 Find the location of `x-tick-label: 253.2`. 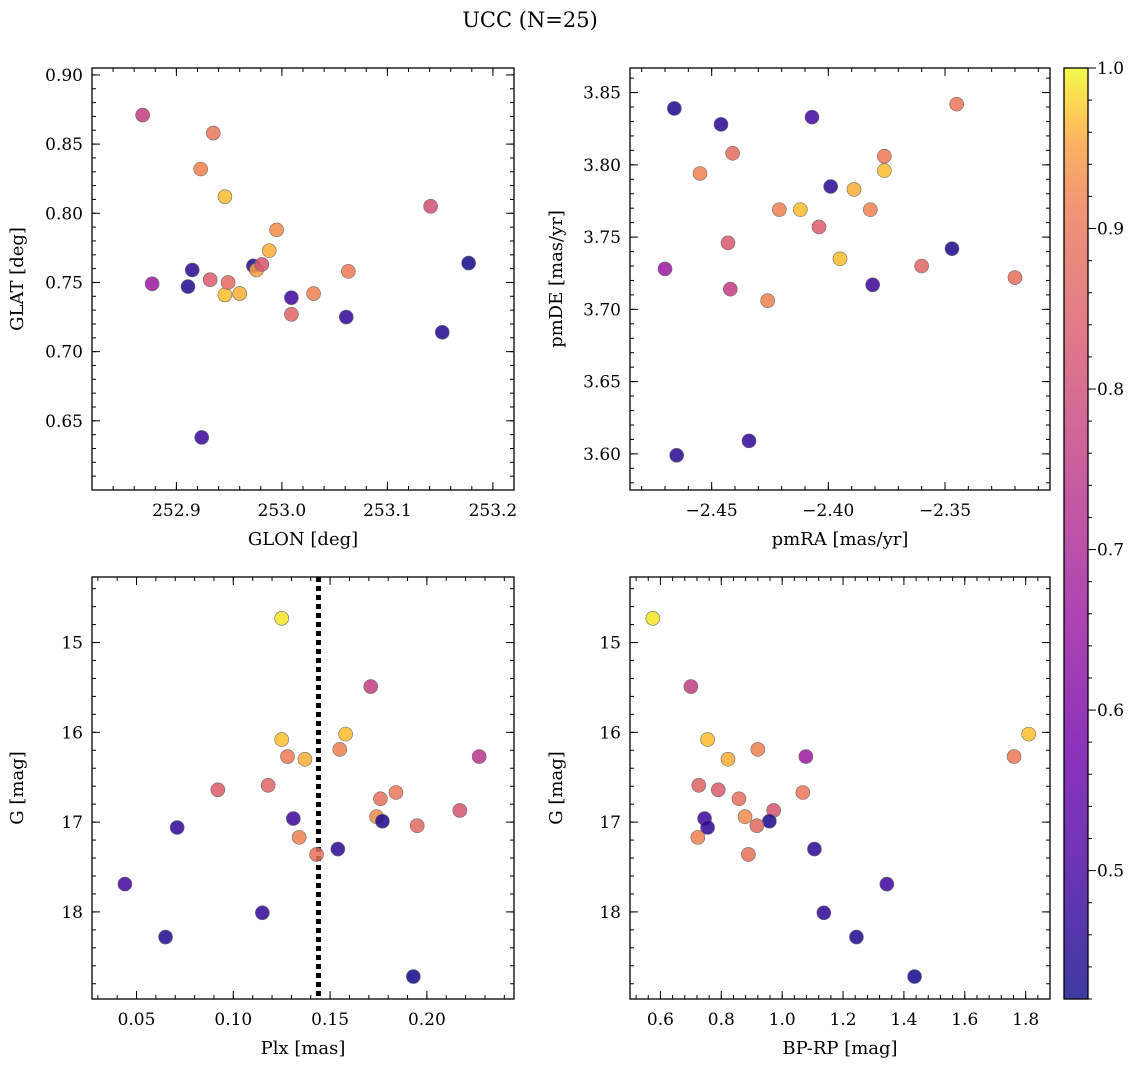

x-tick-label: 253.2 is located at coordinates (493, 511).